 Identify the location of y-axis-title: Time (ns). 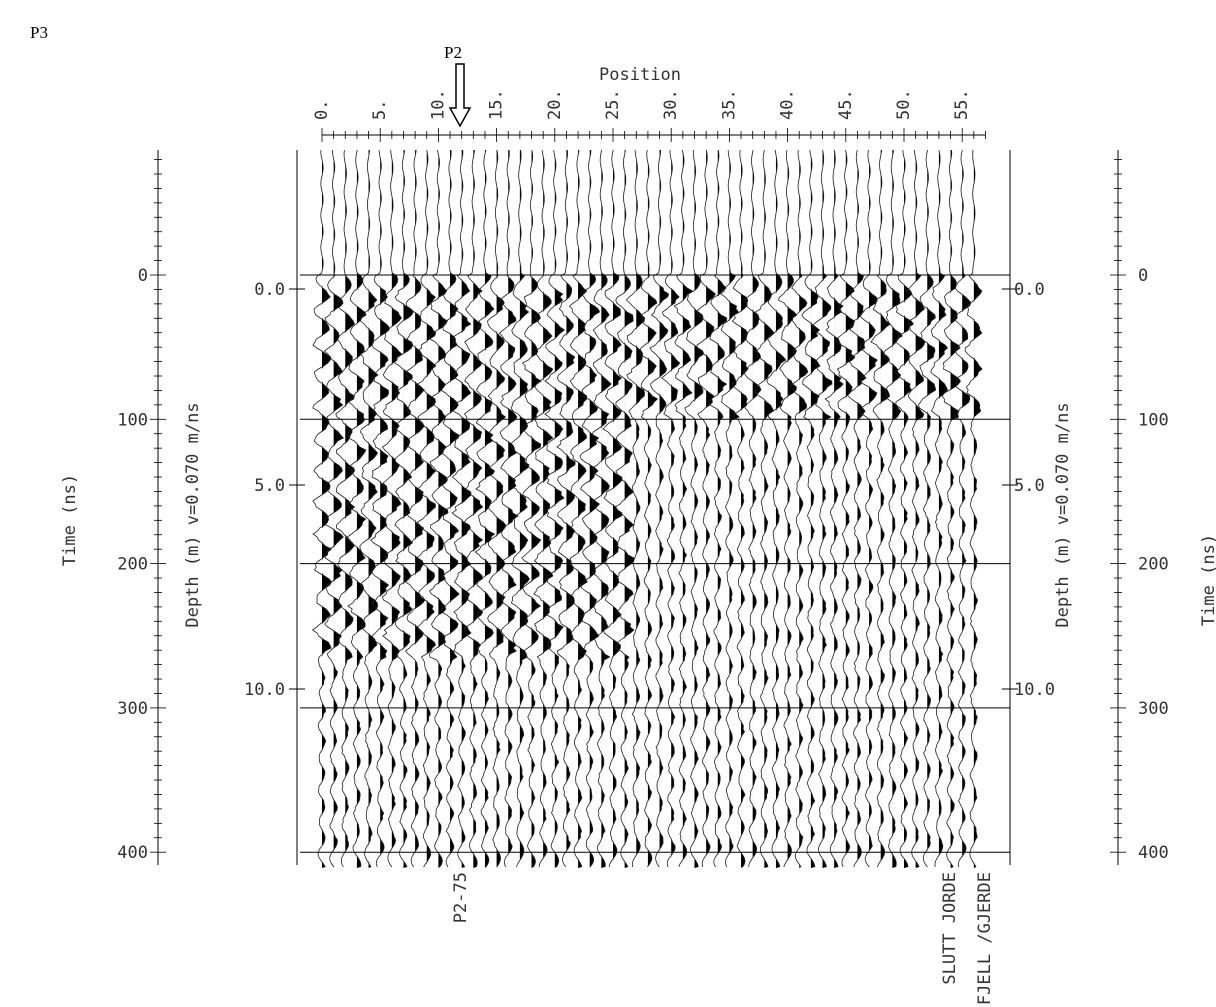
(70, 520).